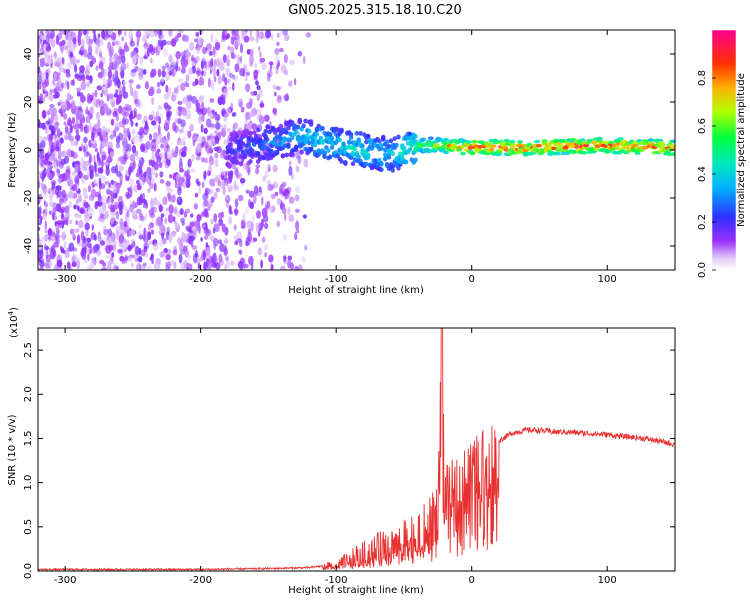  I want to click on x-tick-label: -100, so click(336, 279).